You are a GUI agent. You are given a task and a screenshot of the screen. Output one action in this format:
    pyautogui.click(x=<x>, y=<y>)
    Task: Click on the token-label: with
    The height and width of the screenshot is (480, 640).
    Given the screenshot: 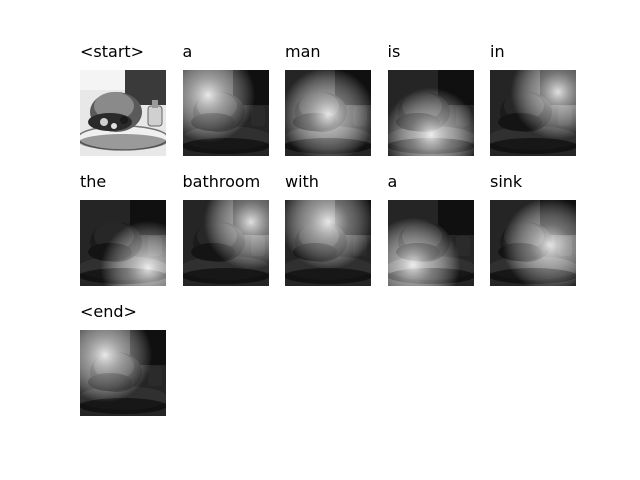 What is the action you would take?
    pyautogui.click(x=302, y=181)
    